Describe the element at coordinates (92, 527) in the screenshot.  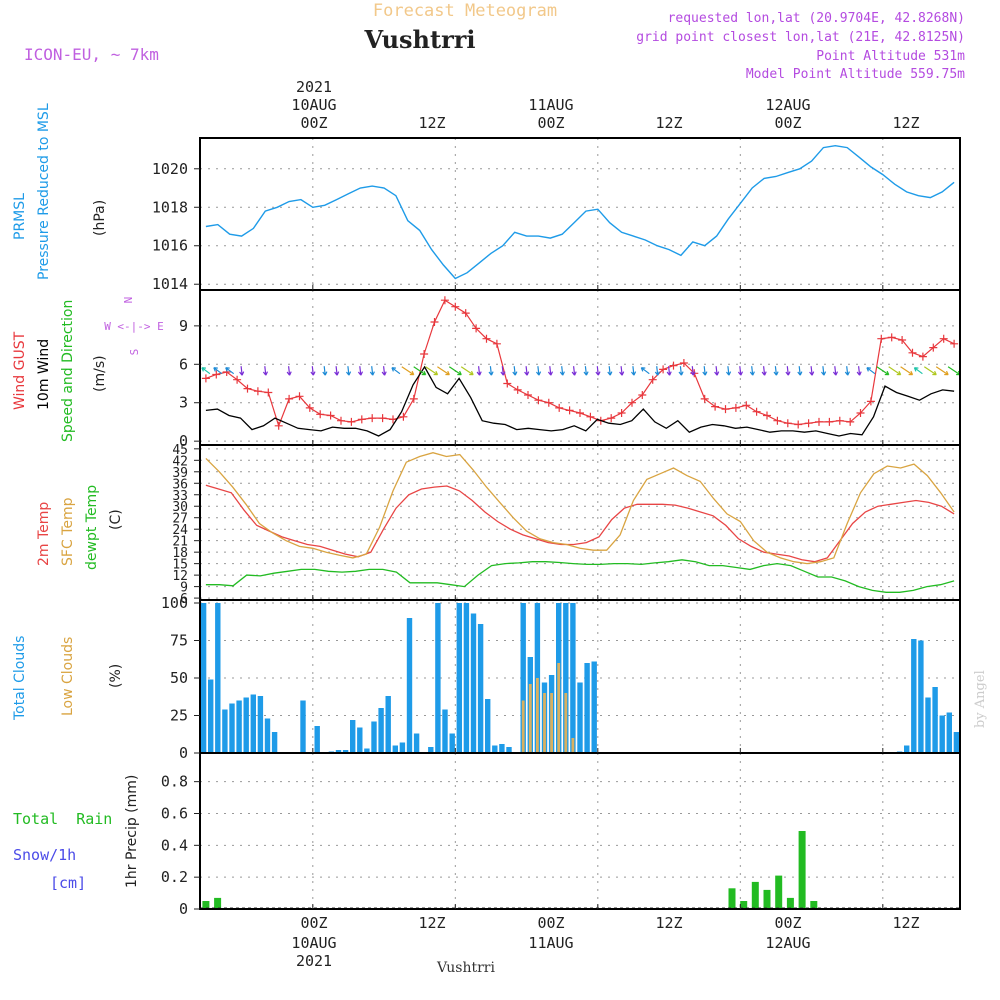
I see `dewpt-label: dewpt Temp` at that location.